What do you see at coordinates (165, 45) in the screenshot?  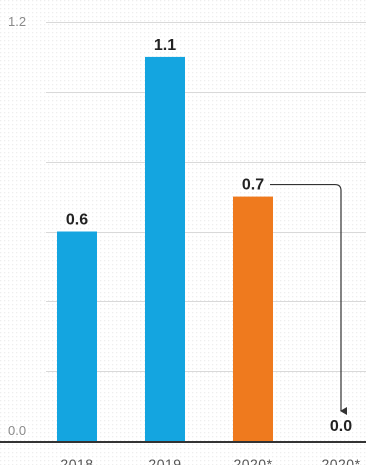 I see `data-label-1: 1.1` at bounding box center [165, 45].